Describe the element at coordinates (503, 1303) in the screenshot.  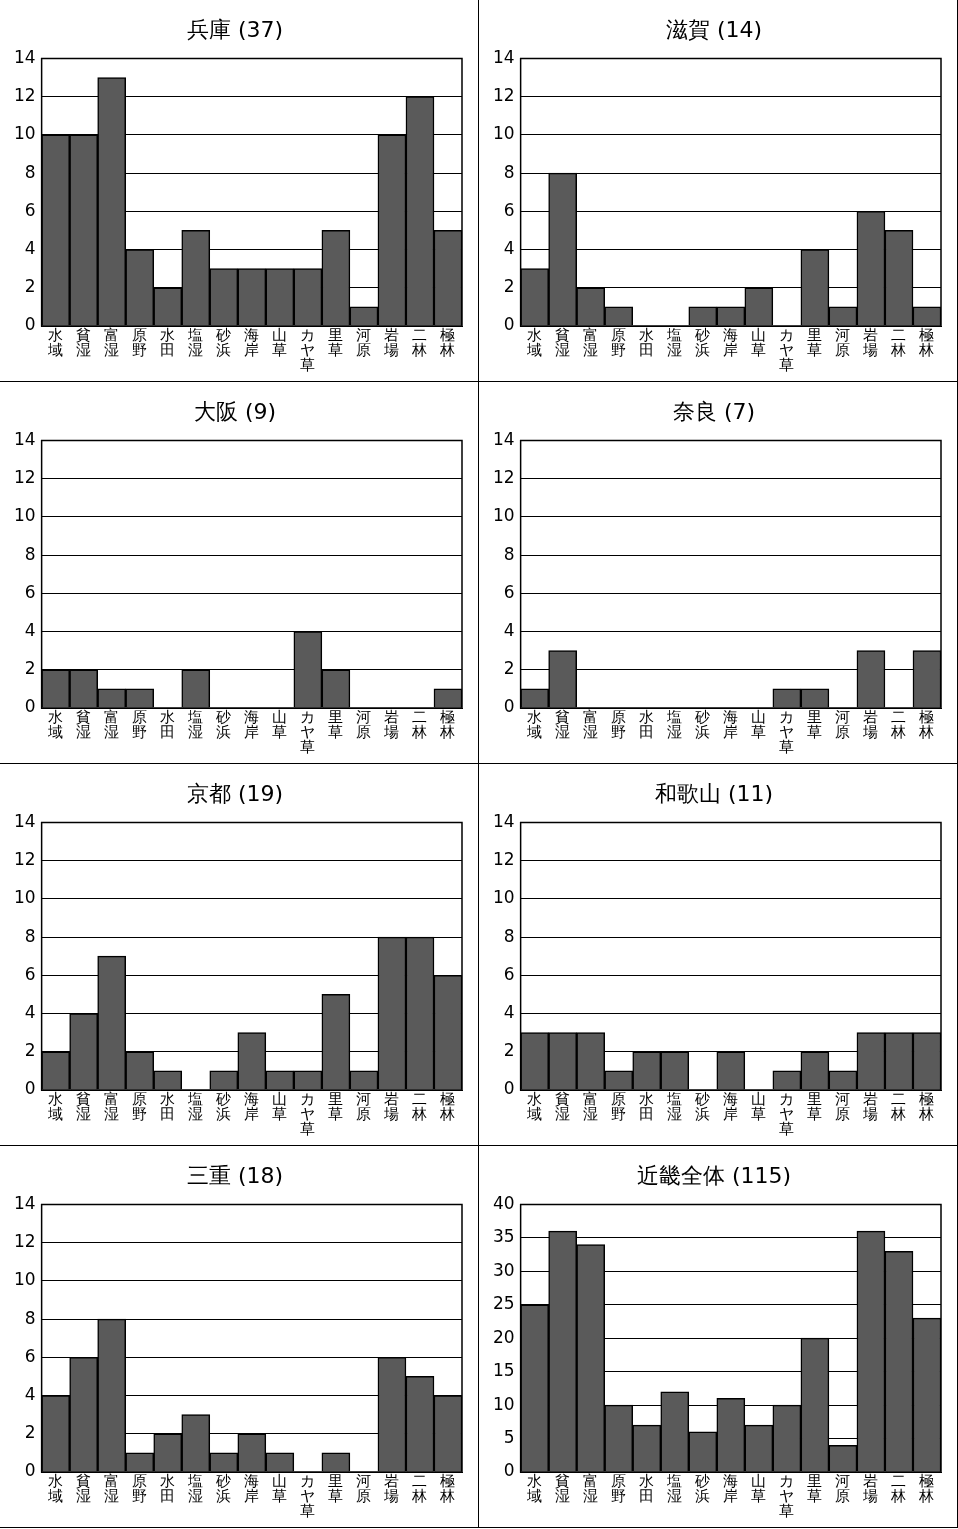
I see `y-tick-label: 25` at that location.